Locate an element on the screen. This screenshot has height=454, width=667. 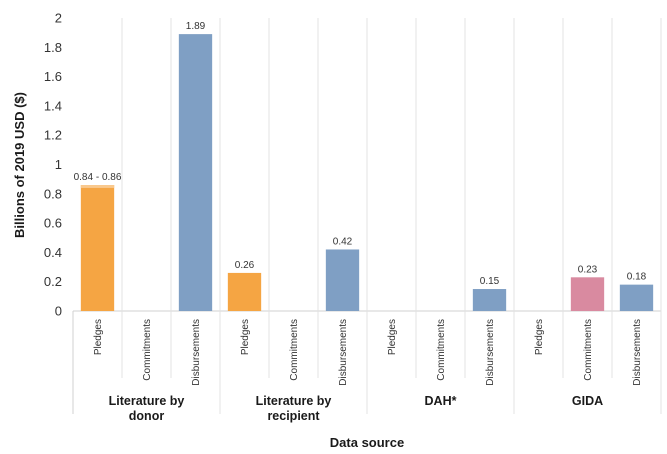
x-axis-title: Data source is located at coordinates (367, 442).